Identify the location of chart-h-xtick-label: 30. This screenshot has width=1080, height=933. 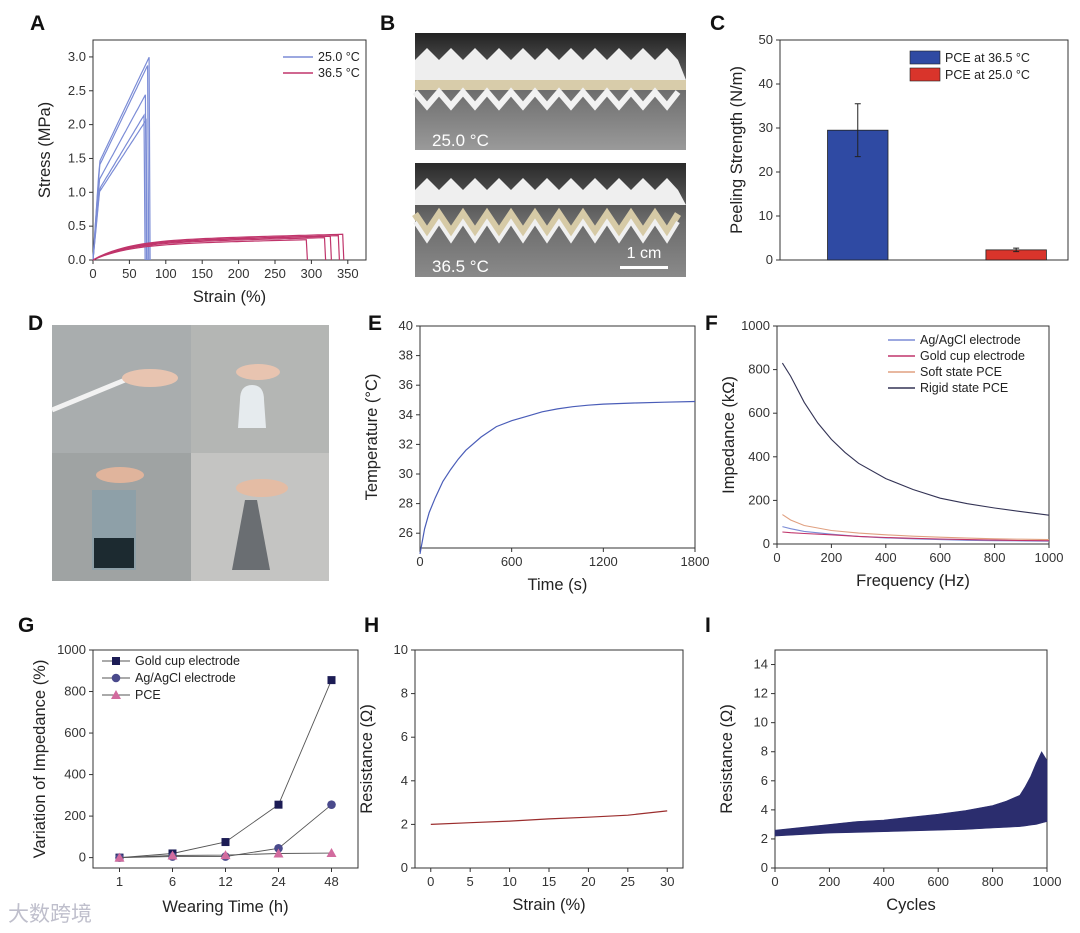
(667, 881).